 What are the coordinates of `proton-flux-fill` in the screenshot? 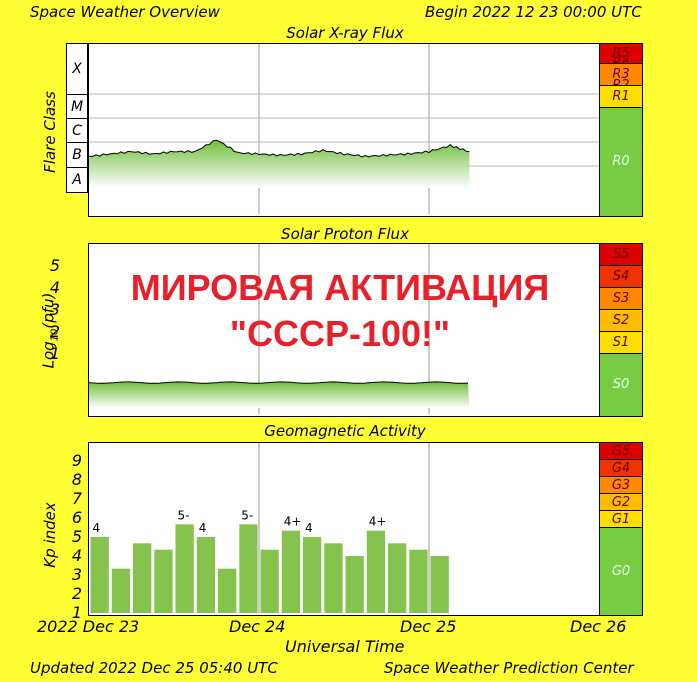 It's located at (279, 394).